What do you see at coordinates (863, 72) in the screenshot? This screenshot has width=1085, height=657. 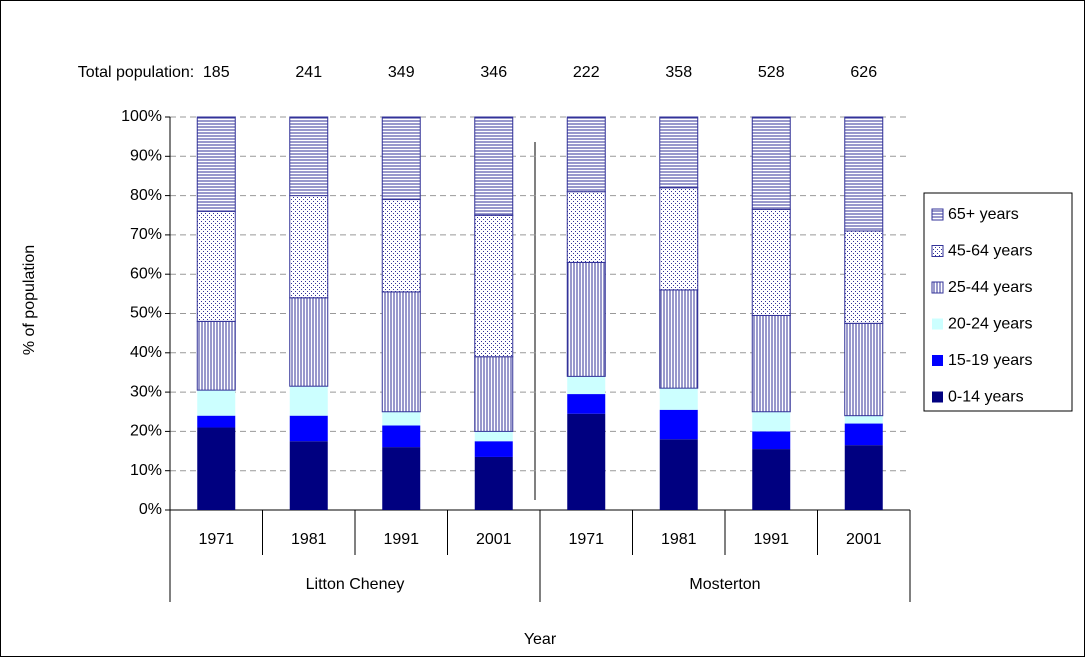 I see `total-label: 626` at bounding box center [863, 72].